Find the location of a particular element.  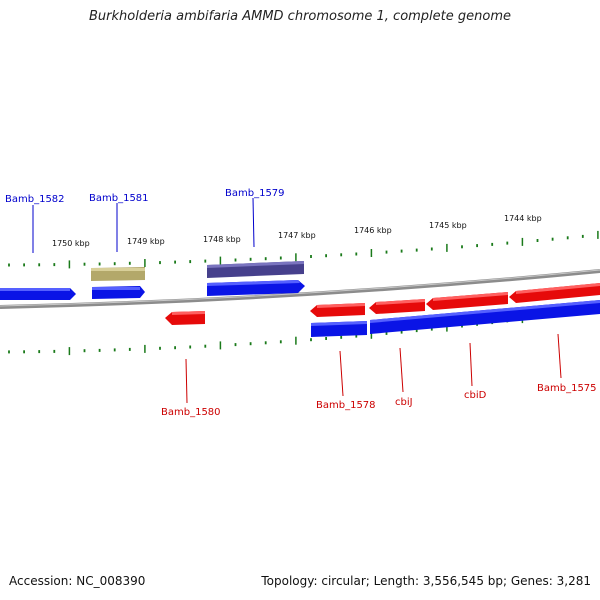

gene-arrow-bamb-1581-shine is located at coordinates (116, 288).